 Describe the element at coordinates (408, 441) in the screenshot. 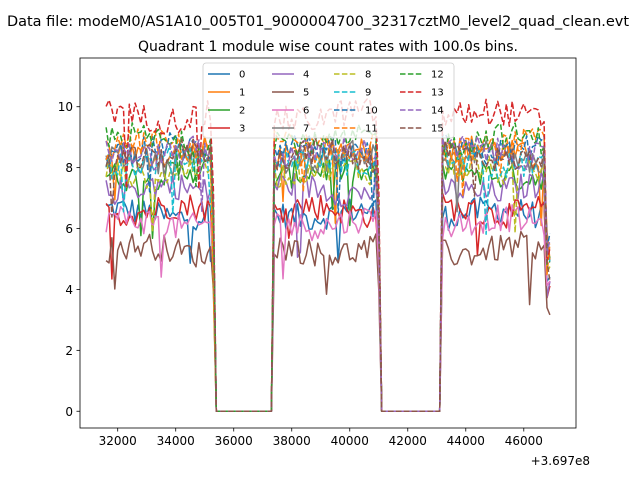

I see `x-tick-label: 42000` at that location.